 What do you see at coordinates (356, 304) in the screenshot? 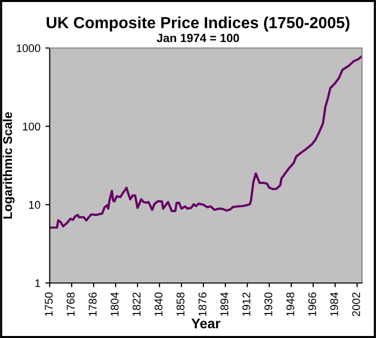
I see `x-tick-label: 2002` at bounding box center [356, 304].